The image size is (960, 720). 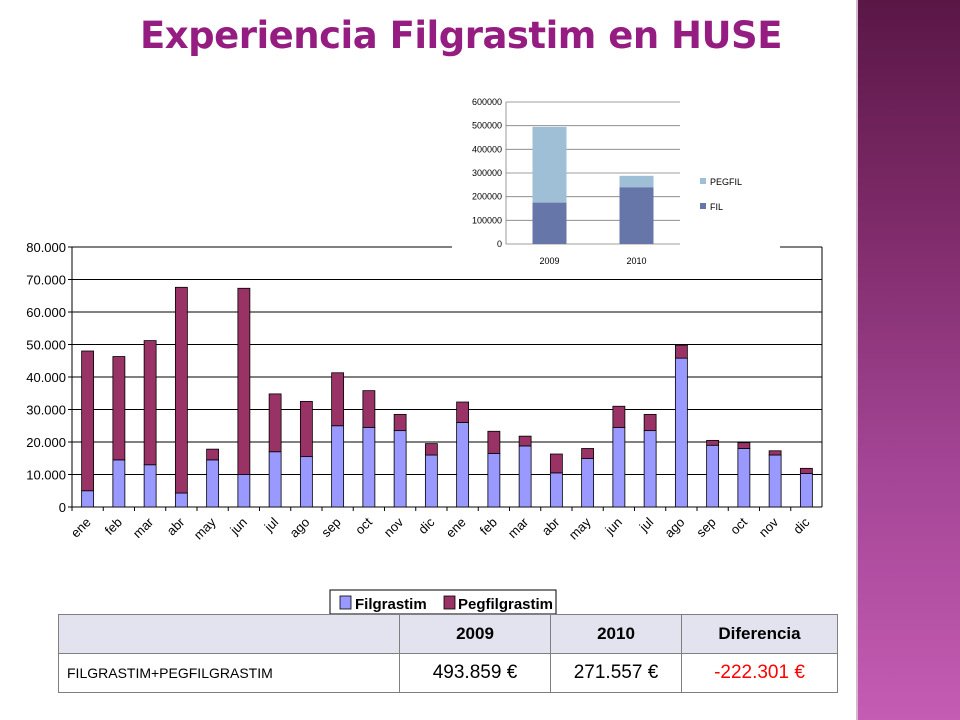 What do you see at coordinates (703, 181) in the screenshot?
I see `inset-legend-swatch-pegfil` at bounding box center [703, 181].